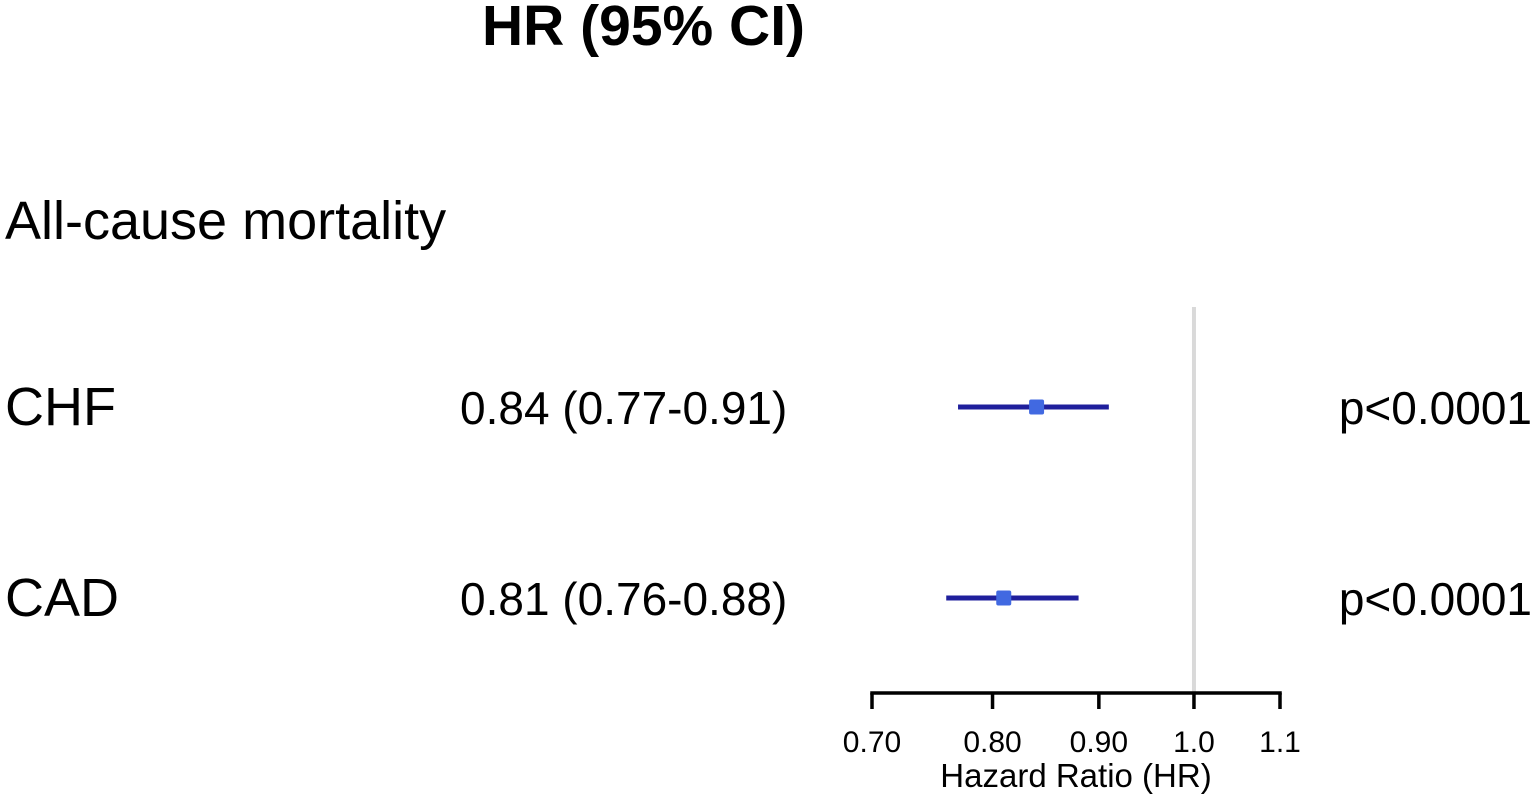  What do you see at coordinates (60, 407) in the screenshot?
I see `row-label-chf: CHF` at bounding box center [60, 407].